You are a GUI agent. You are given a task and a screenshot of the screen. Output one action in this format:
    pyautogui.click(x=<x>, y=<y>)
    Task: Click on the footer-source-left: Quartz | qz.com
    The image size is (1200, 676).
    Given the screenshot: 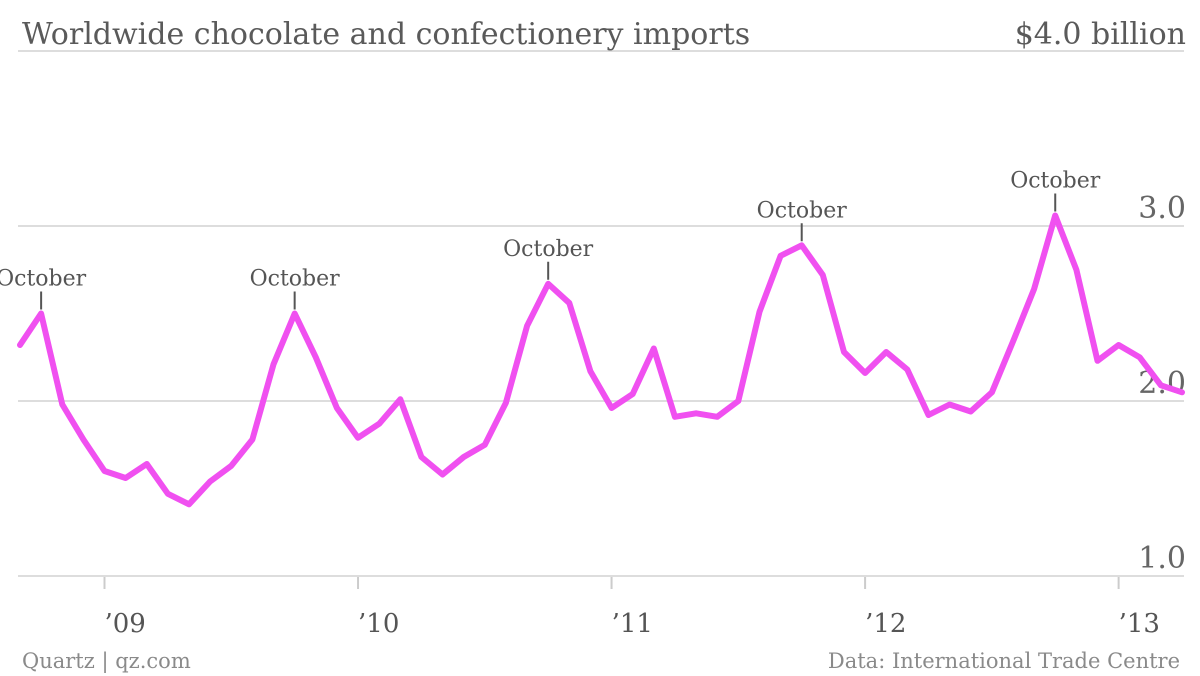 What is the action you would take?
    pyautogui.click(x=106, y=661)
    